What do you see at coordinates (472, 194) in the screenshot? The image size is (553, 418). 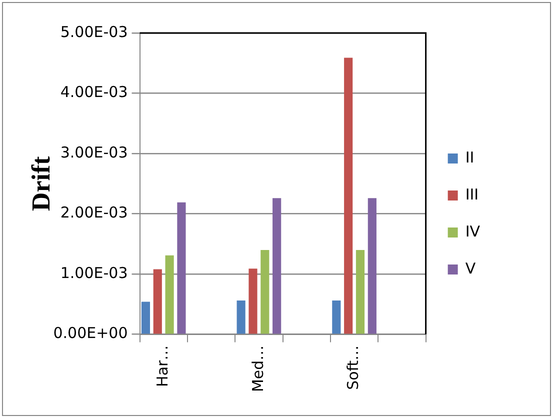 I see `legend-label: III` at bounding box center [472, 194].